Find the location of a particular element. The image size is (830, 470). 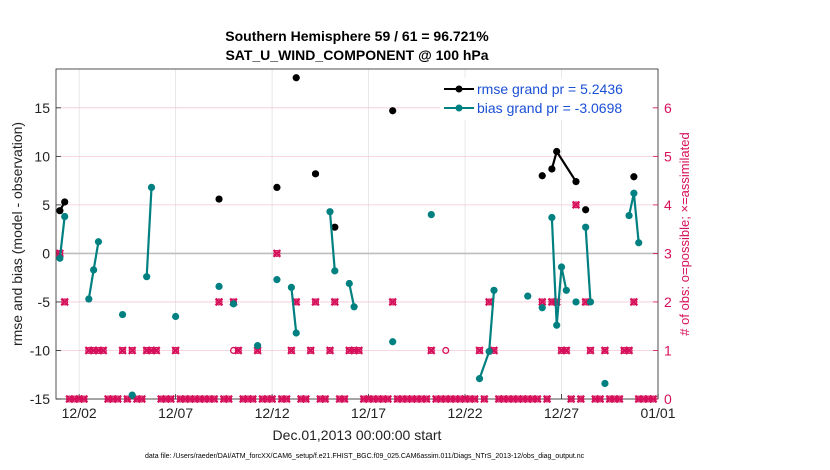

x-tick-label: 12/07 is located at coordinates (175, 413).